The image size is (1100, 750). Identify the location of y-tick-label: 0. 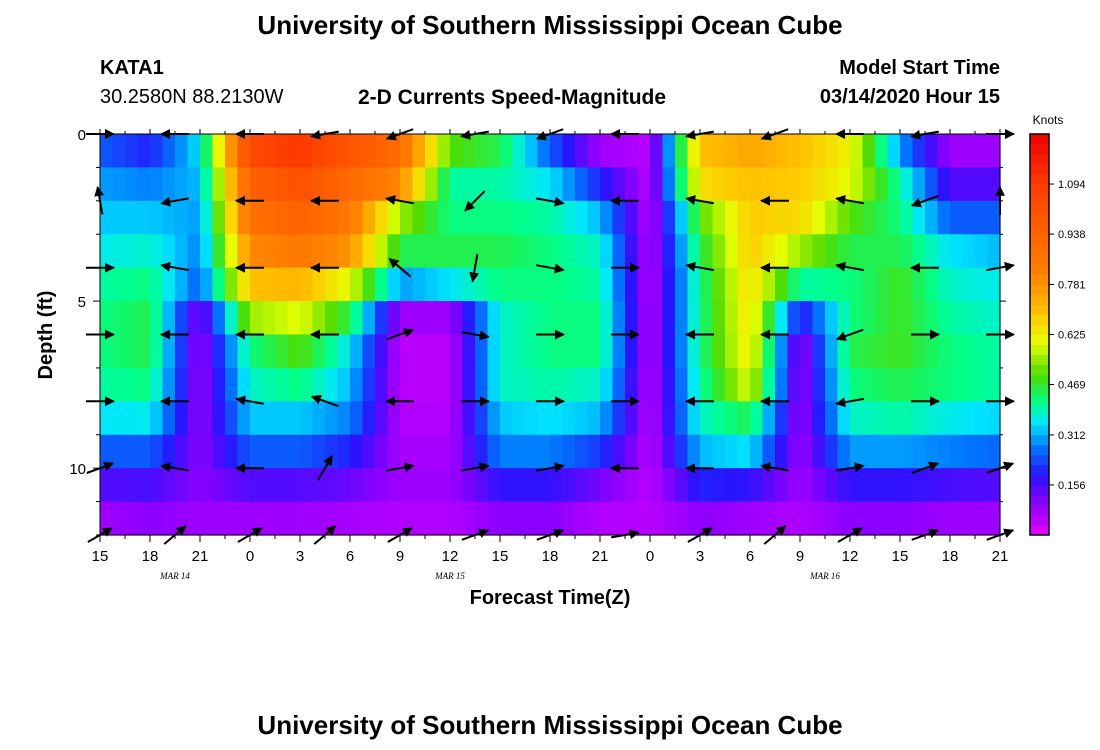
(82, 135).